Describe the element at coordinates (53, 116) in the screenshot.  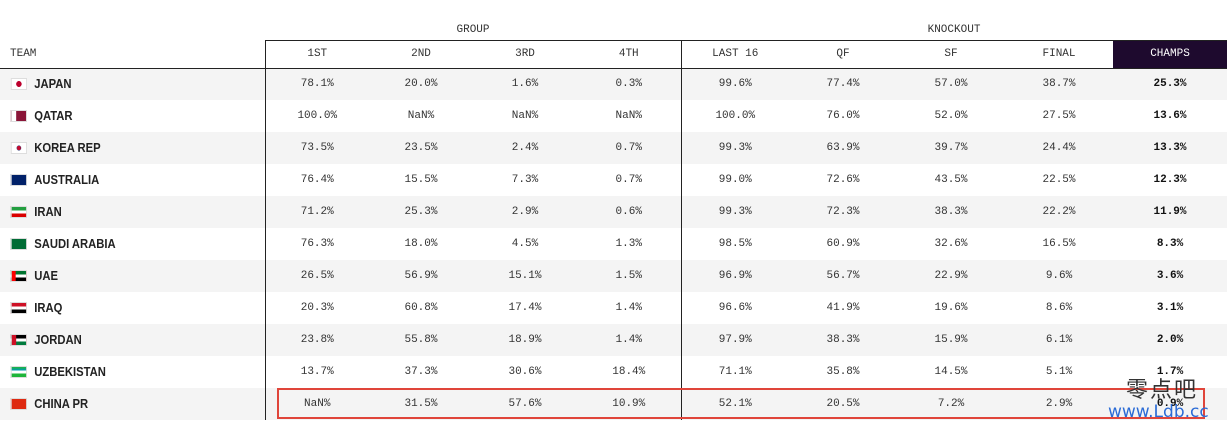
I see `team-name: QATAR` at that location.